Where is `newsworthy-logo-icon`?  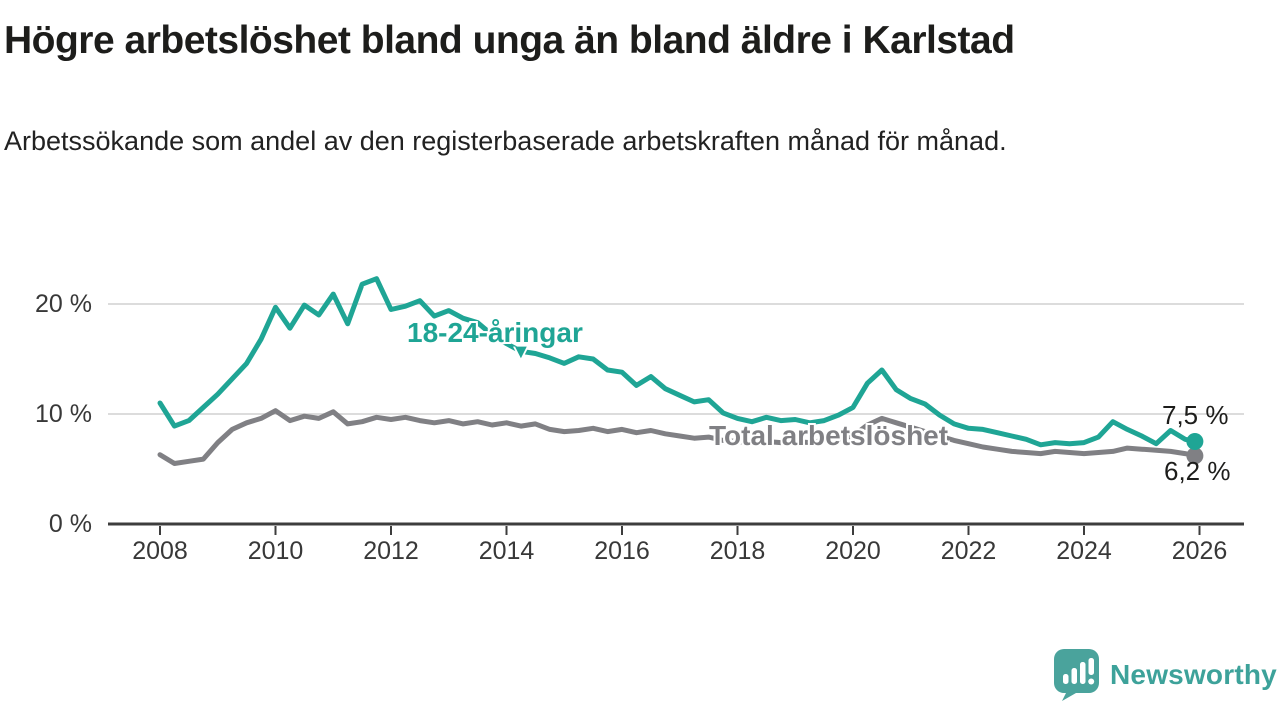 newsworthy-logo-icon is located at coordinates (1076, 675).